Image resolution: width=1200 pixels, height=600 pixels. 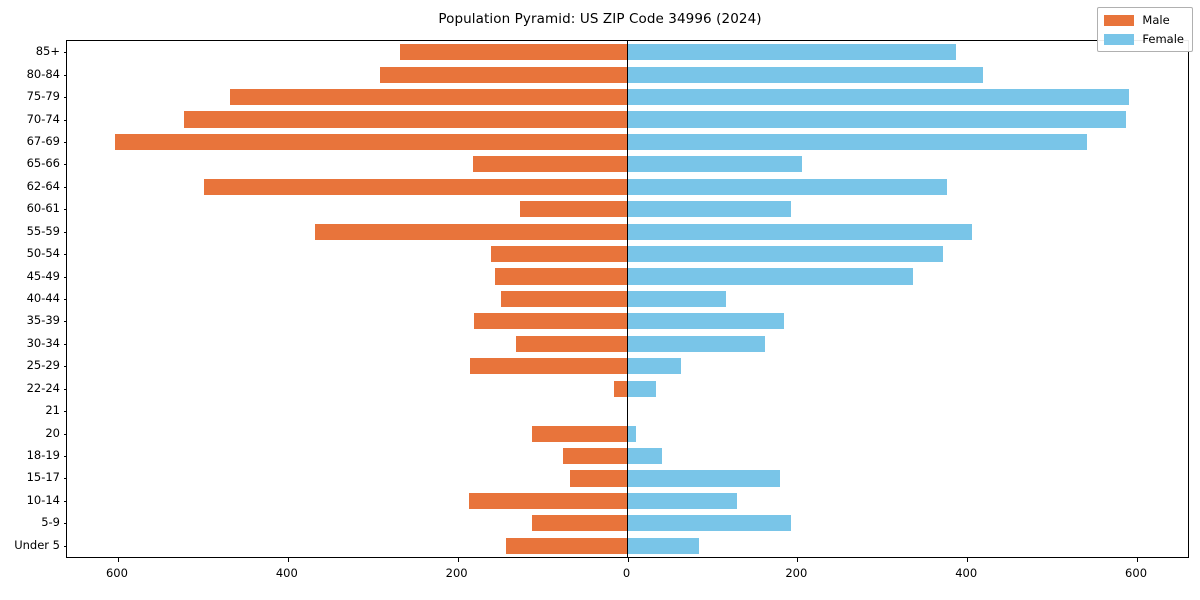 I want to click on y-axis-tick-label: 35-39, so click(x=43, y=320).